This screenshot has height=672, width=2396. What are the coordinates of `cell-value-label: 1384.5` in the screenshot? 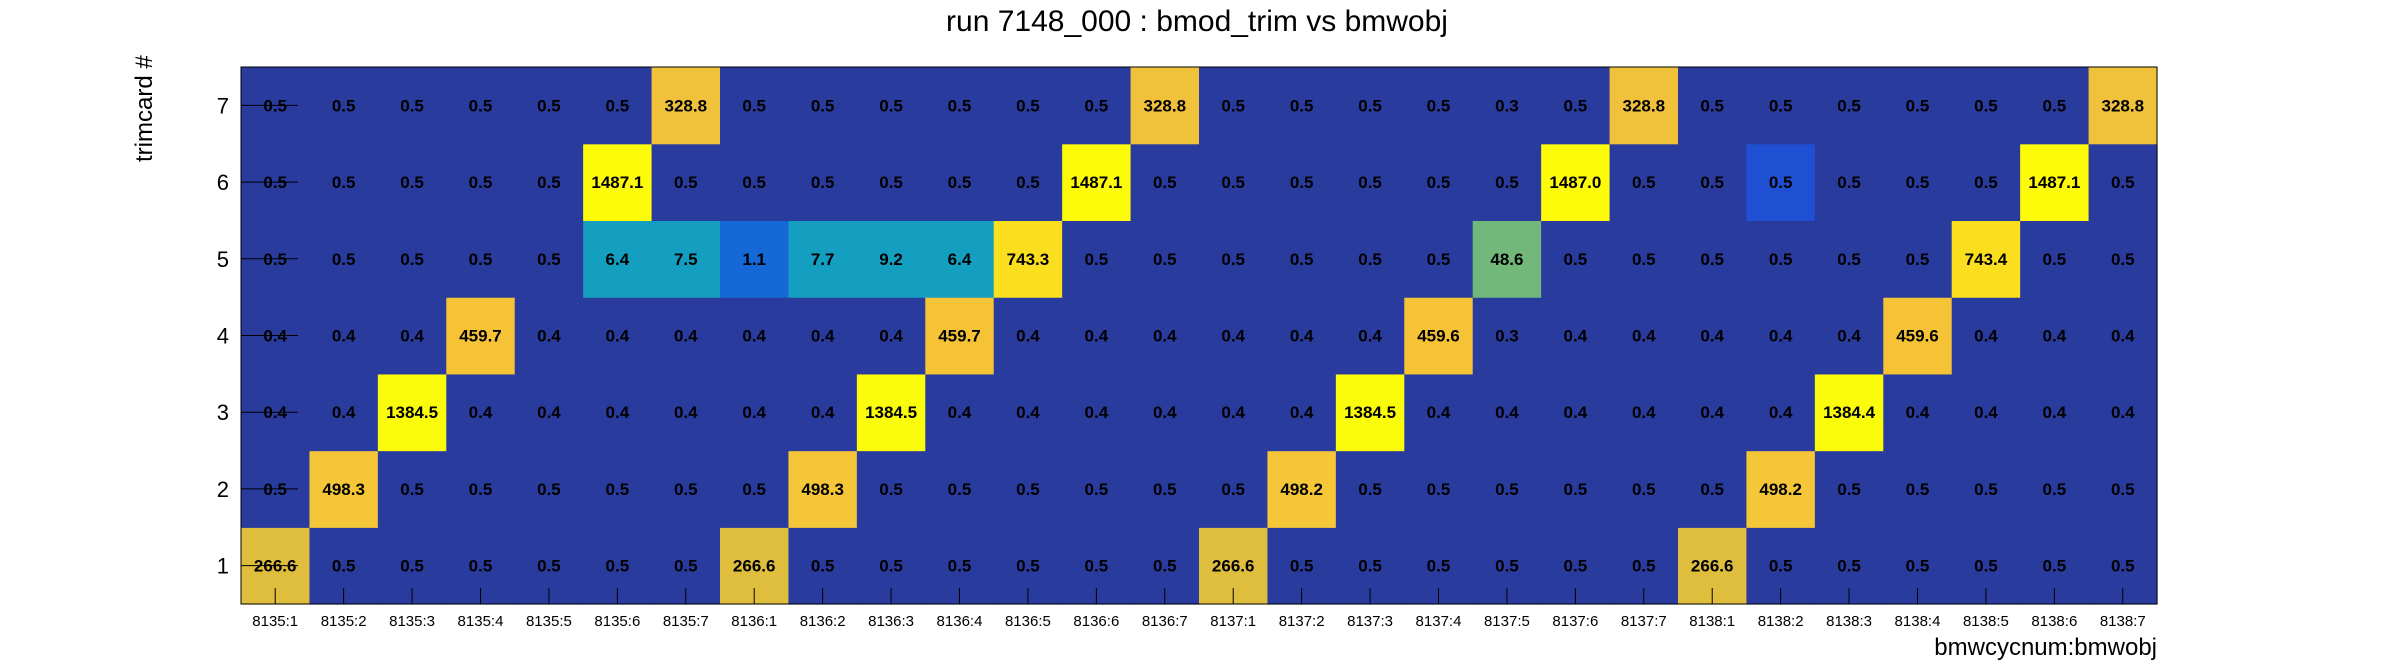 It's located at (412, 412).